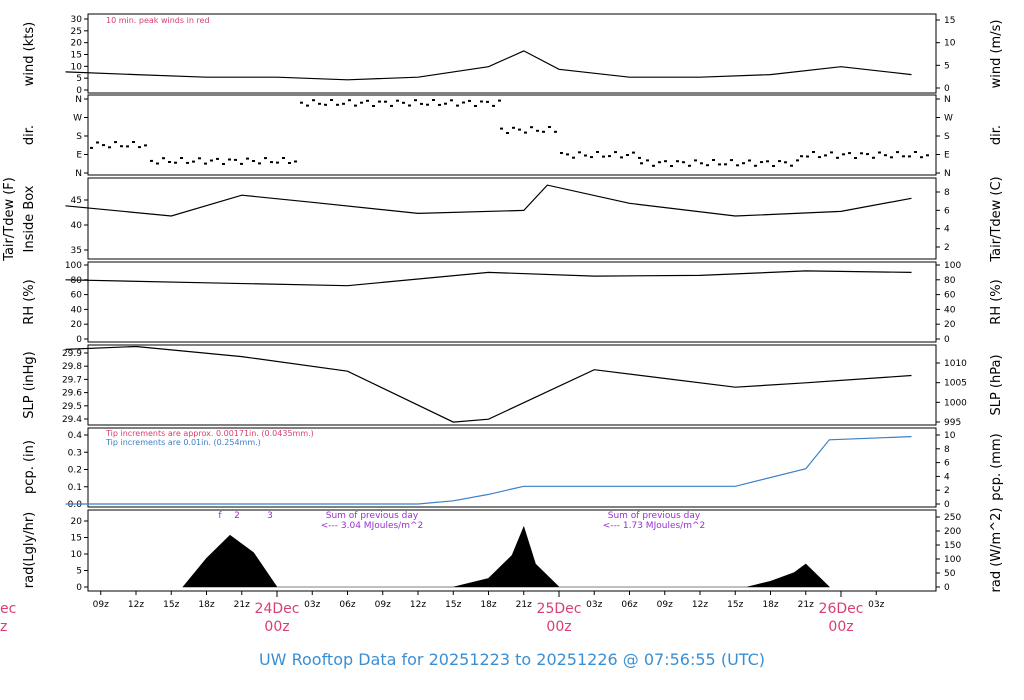 This screenshot has height=700, width=1024. Describe the element at coordinates (840, 627) in the screenshot. I see `day-hour-26dec: 00z` at that location.